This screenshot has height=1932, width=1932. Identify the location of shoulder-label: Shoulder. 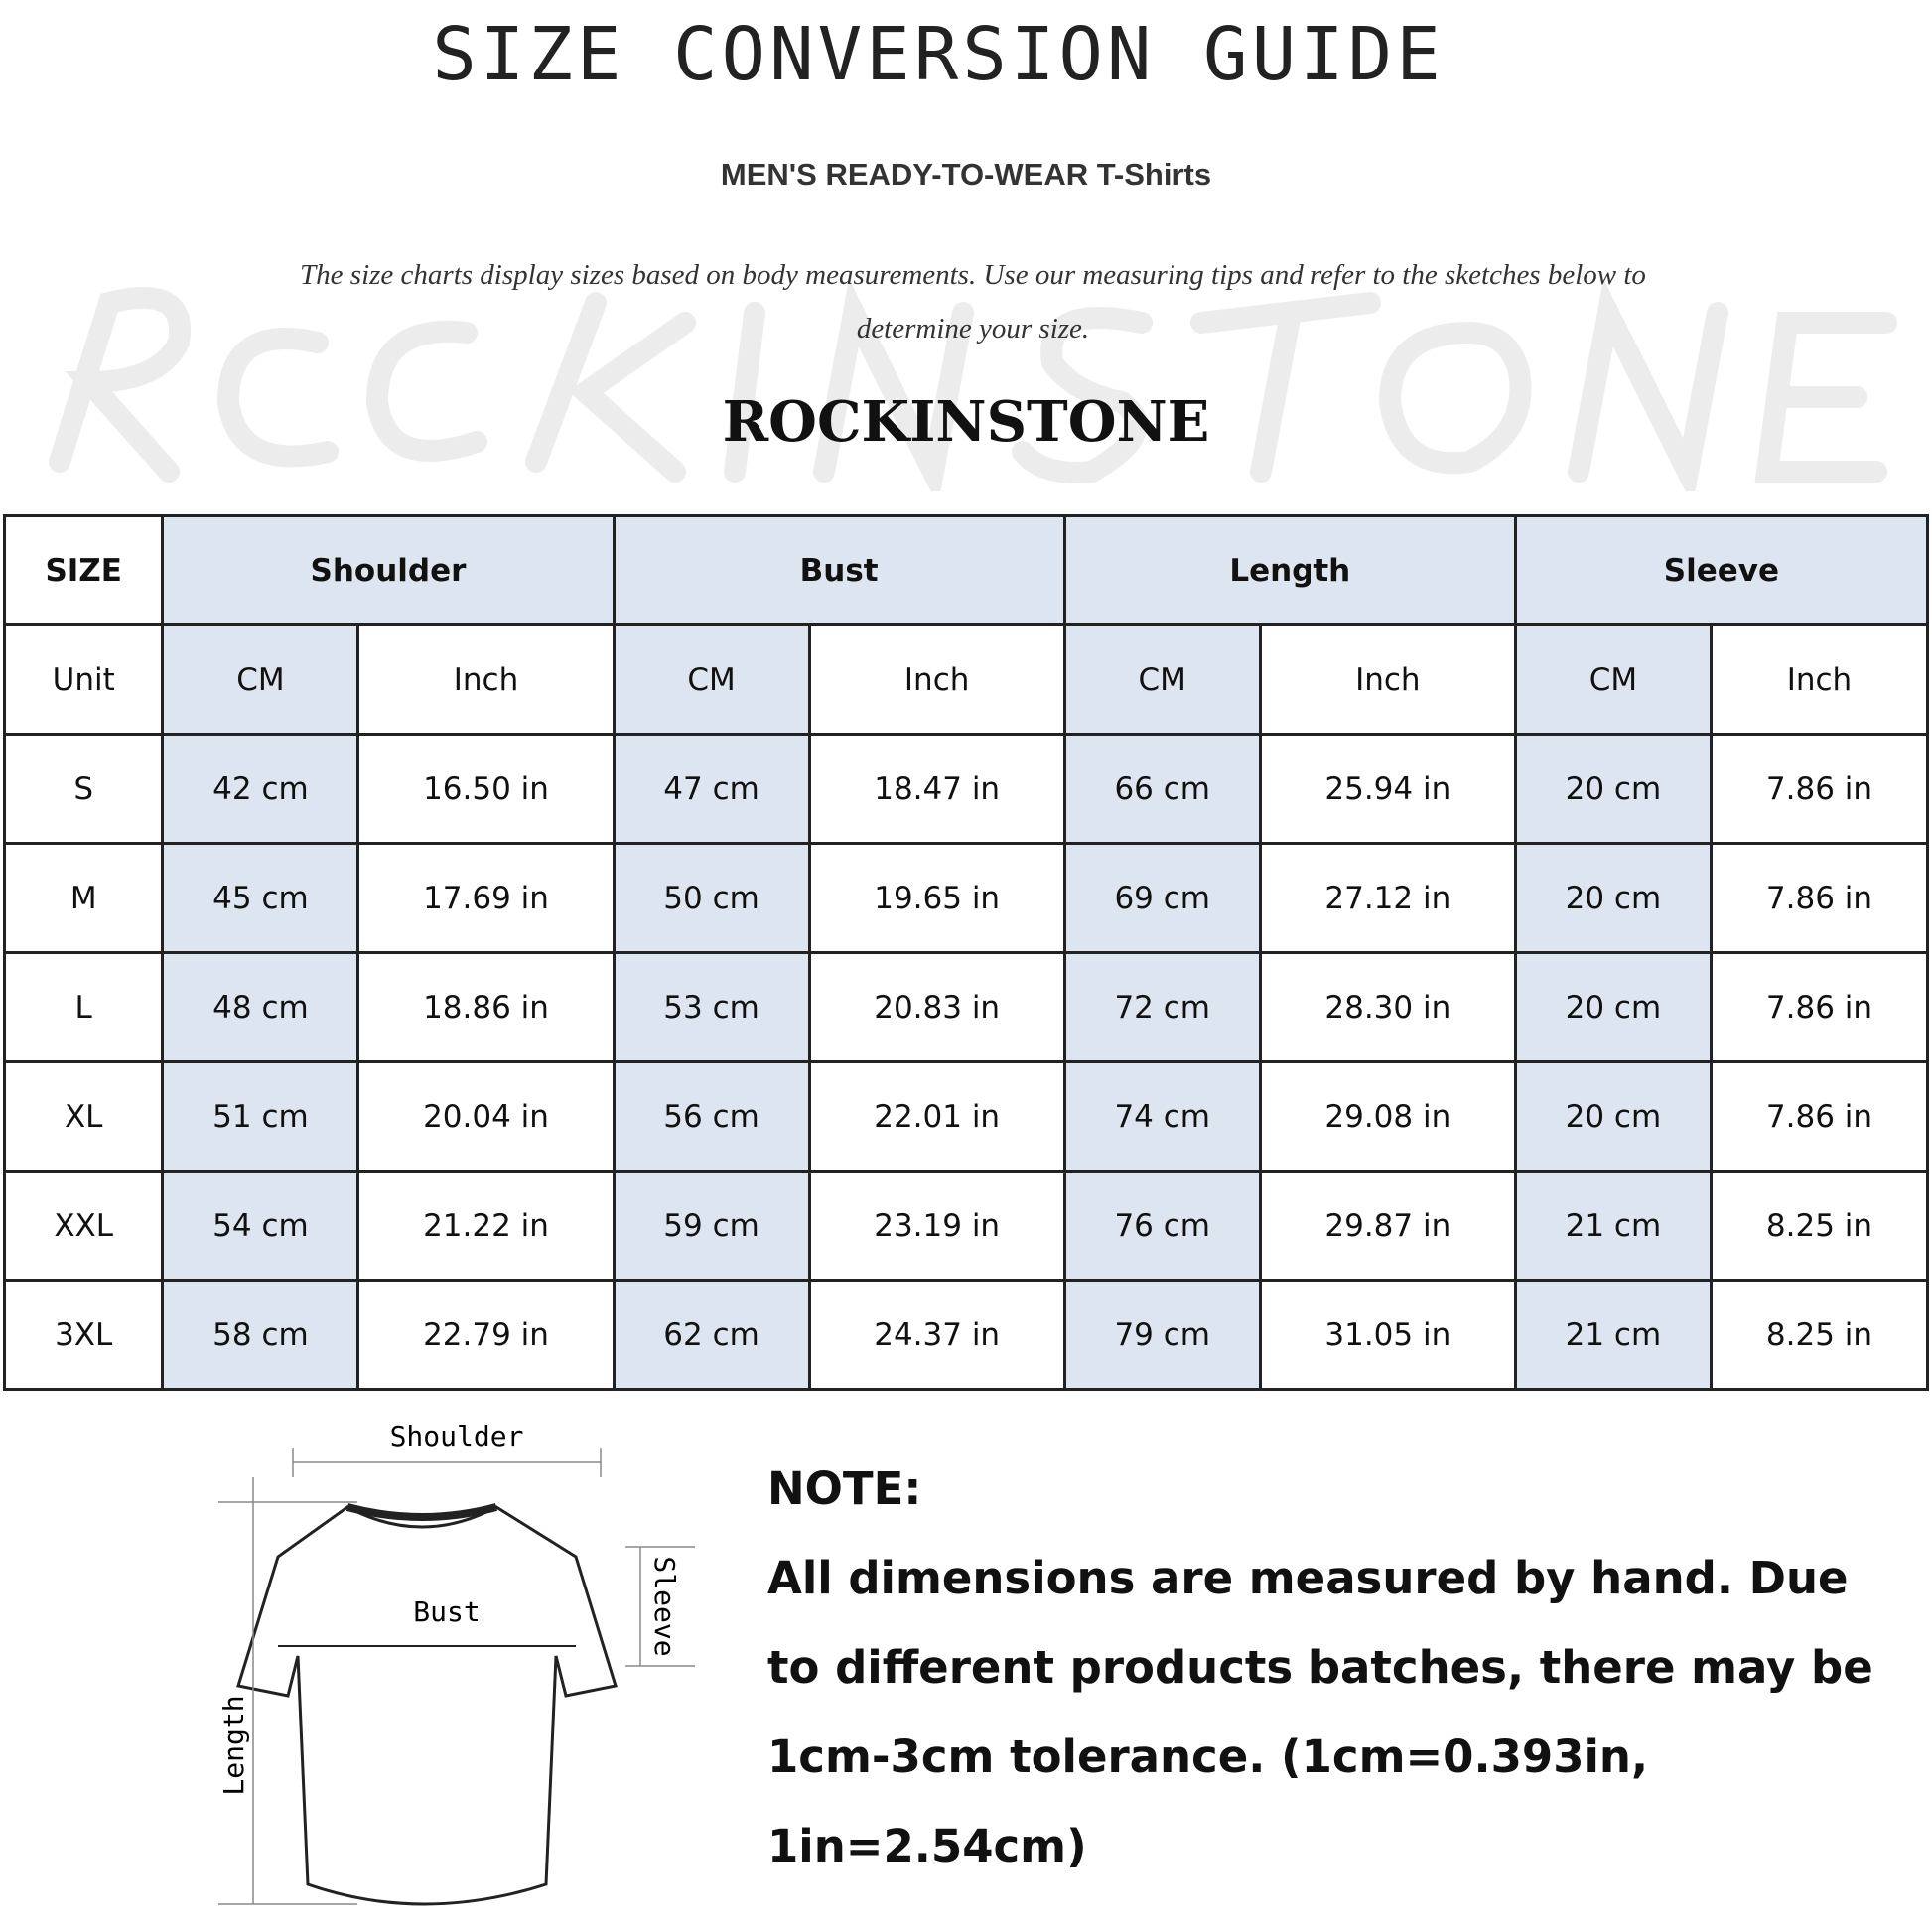
(457, 1436).